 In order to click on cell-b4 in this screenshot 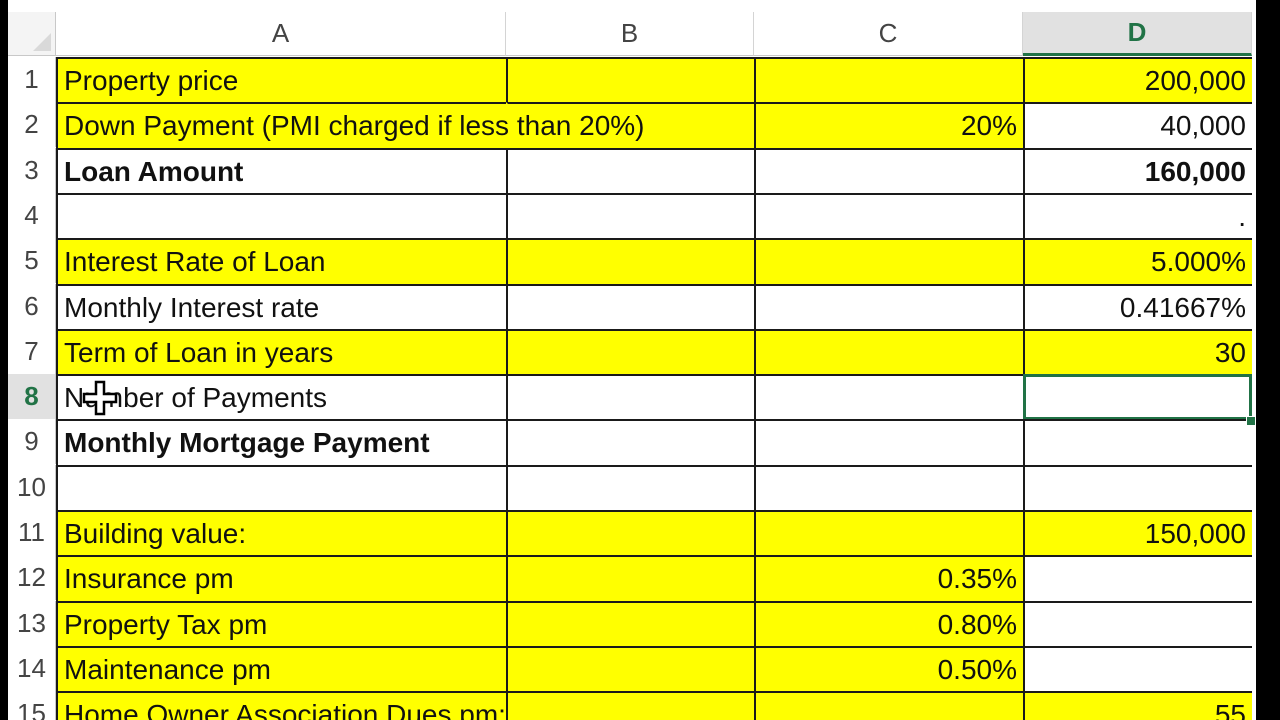, I will do `click(630, 216)`.